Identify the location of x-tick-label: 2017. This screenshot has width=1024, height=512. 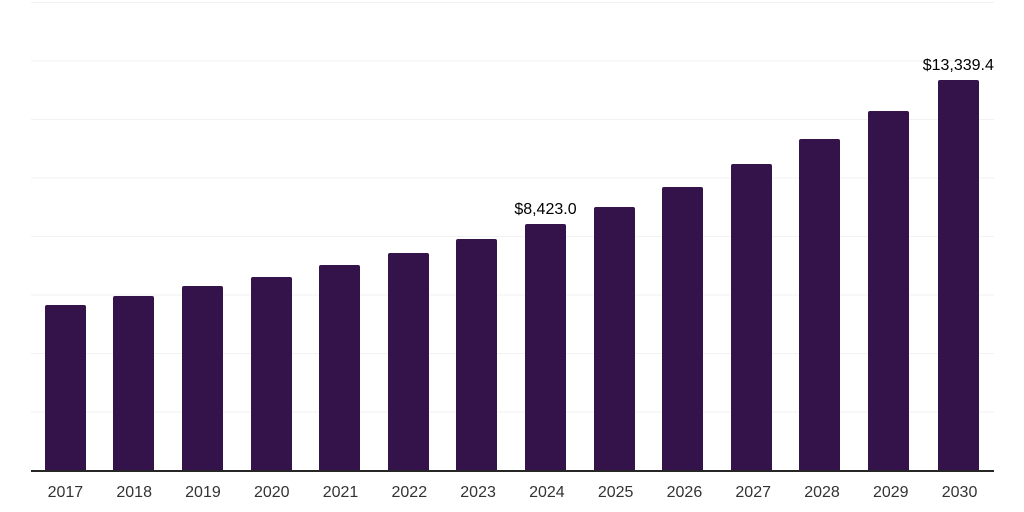
(65, 492).